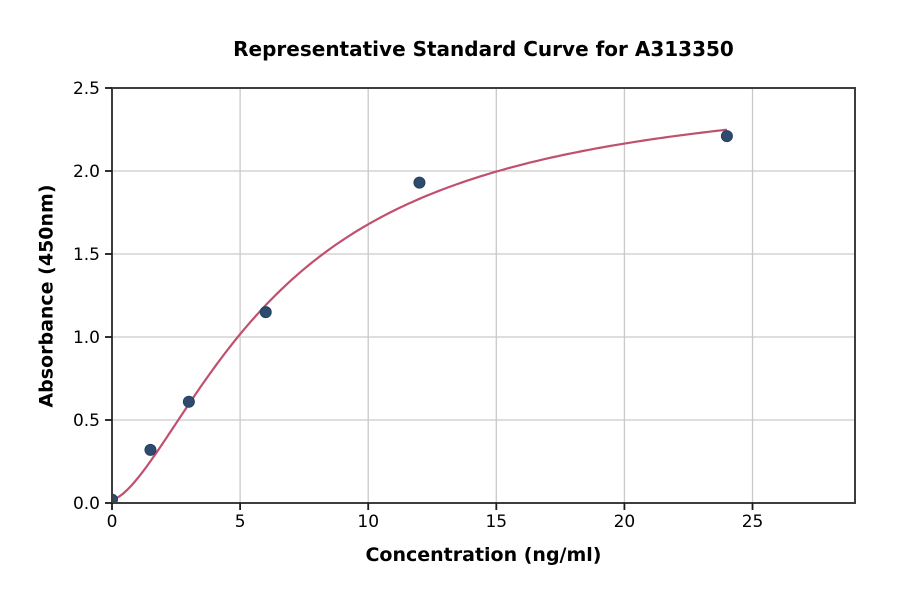 Image resolution: width=900 pixels, height=594 pixels. Describe the element at coordinates (753, 522) in the screenshot. I see `x-tick-label: 25` at that location.